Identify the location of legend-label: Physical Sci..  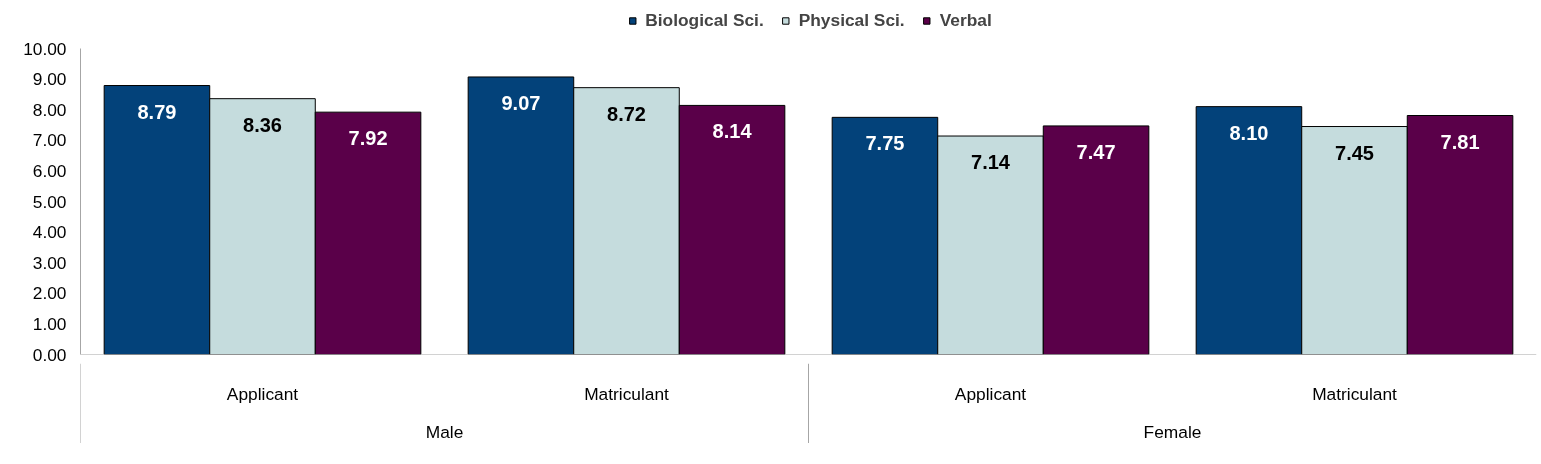
(851, 20).